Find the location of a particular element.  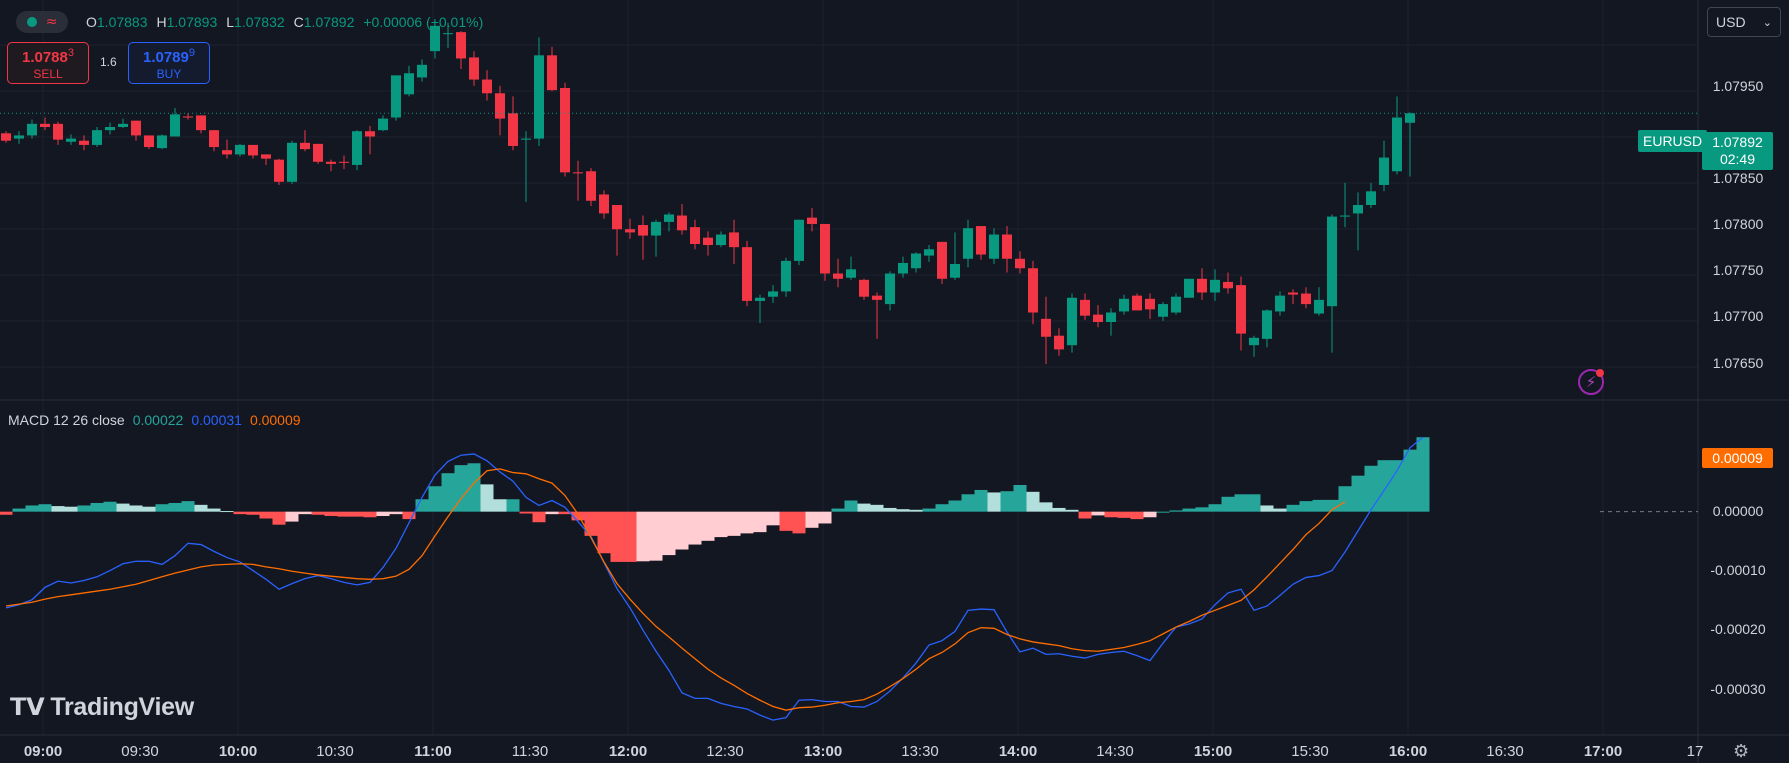

close-value: 1.07892 is located at coordinates (329, 22).